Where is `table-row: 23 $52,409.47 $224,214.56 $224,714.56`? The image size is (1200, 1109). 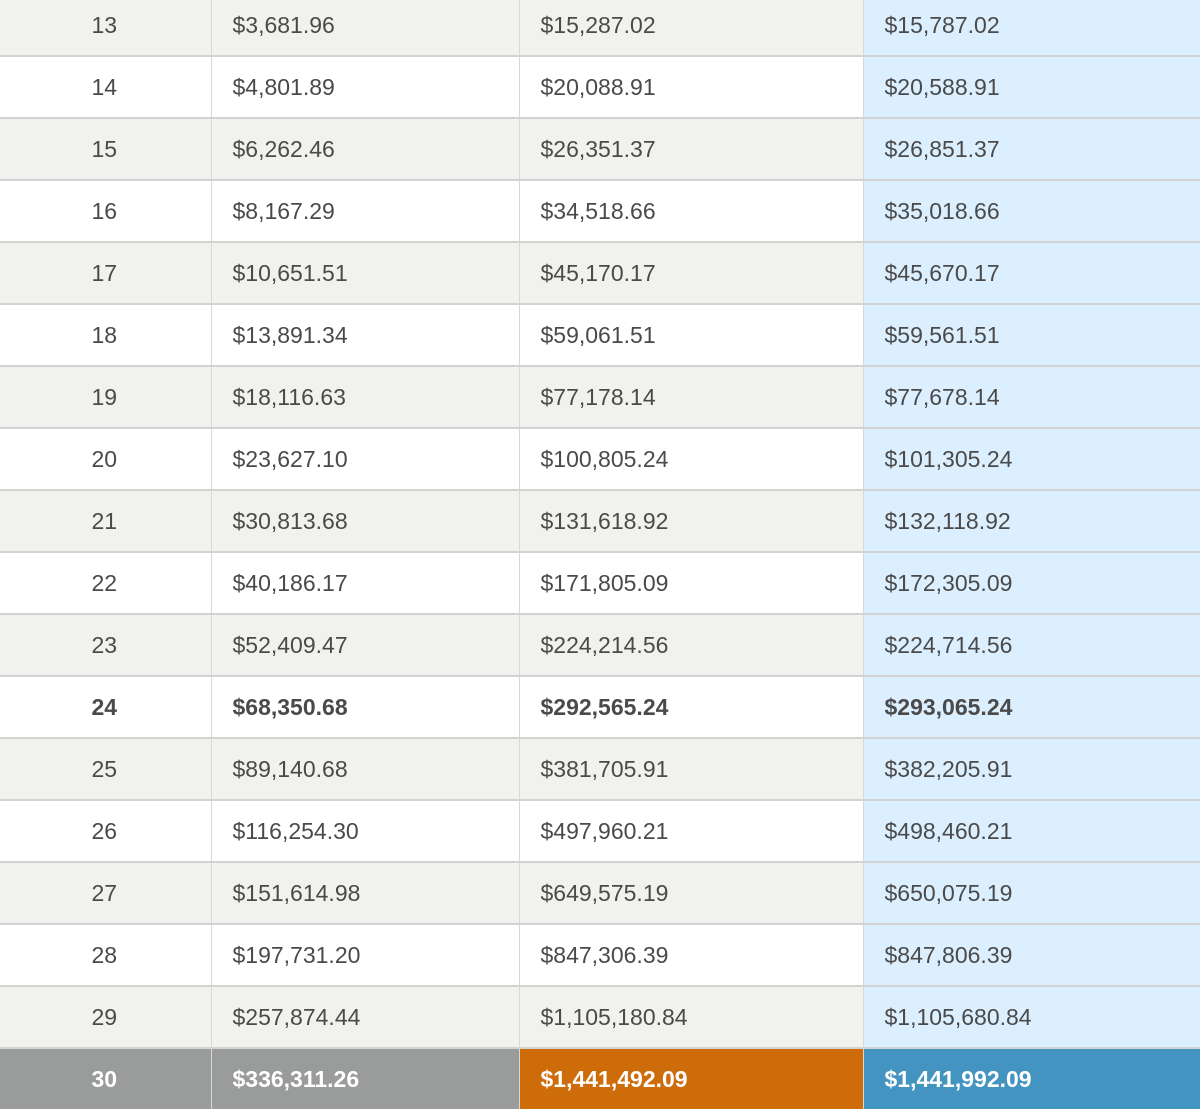 table-row: 23 $52,409.47 $224,214.56 $224,714.56 is located at coordinates (600, 645).